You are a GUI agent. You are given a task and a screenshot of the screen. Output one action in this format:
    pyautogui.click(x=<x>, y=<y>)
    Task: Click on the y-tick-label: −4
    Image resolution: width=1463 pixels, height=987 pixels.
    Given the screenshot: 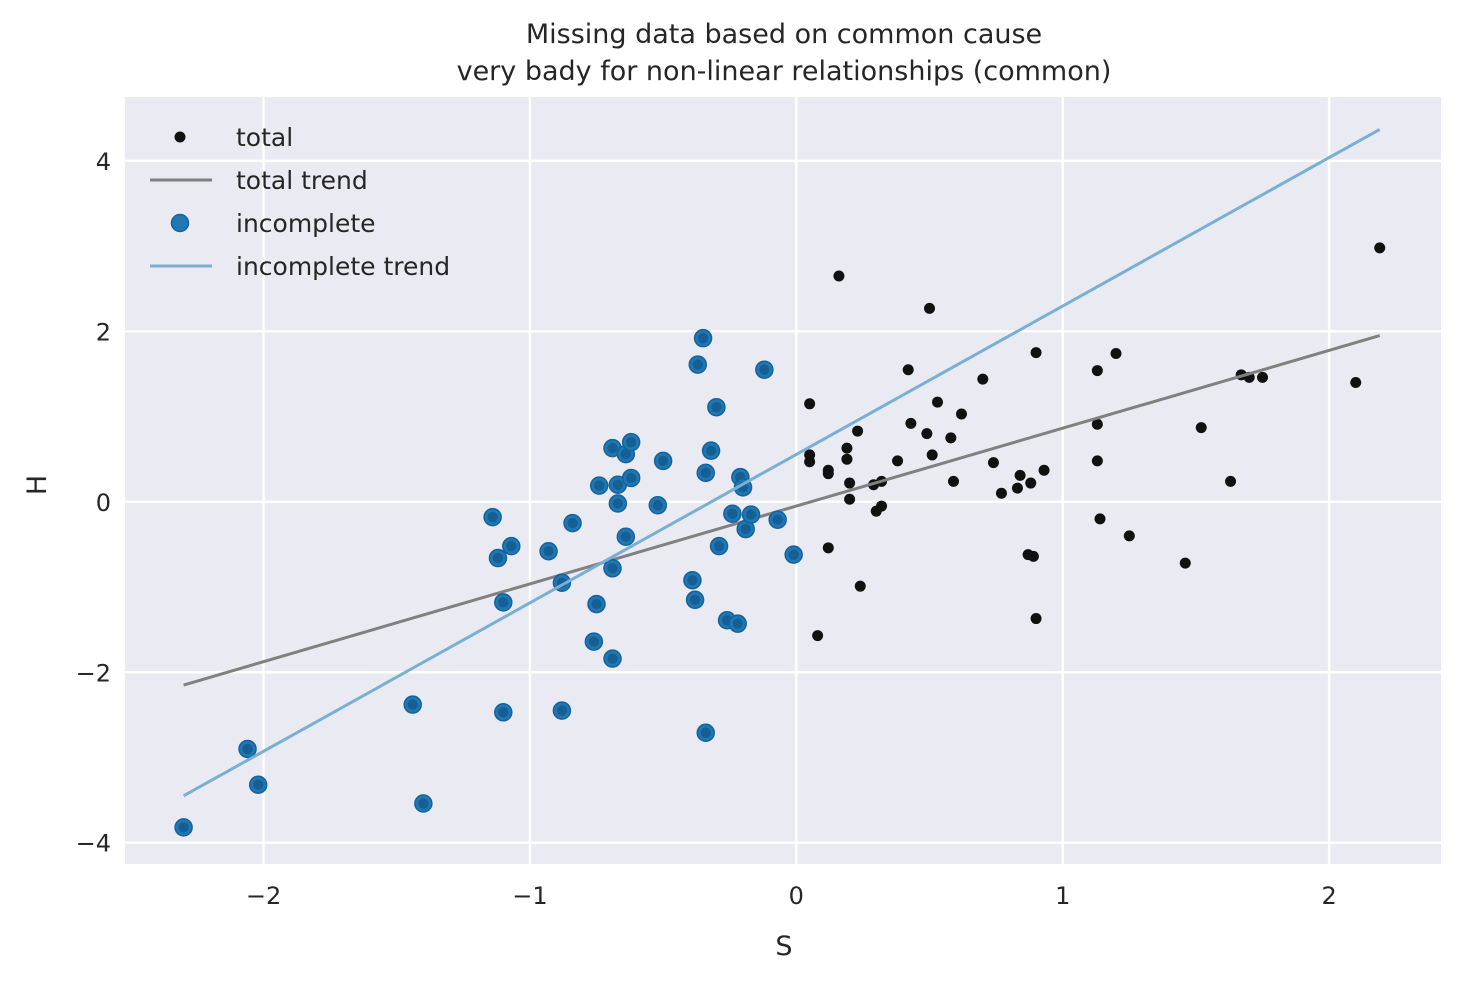 What is the action you would take?
    pyautogui.click(x=93, y=844)
    